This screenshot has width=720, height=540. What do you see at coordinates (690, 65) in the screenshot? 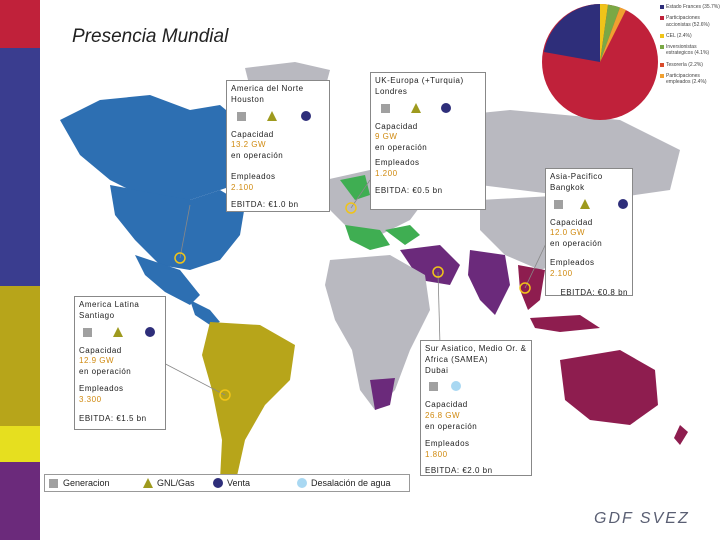
I see `pie-legend-item: Tesorería (2.2%)` at bounding box center [690, 65].